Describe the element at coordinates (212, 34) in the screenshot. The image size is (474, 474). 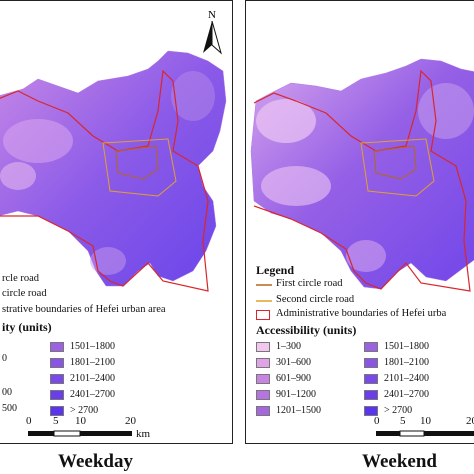
I see `north-arrow-icon: N` at that location.